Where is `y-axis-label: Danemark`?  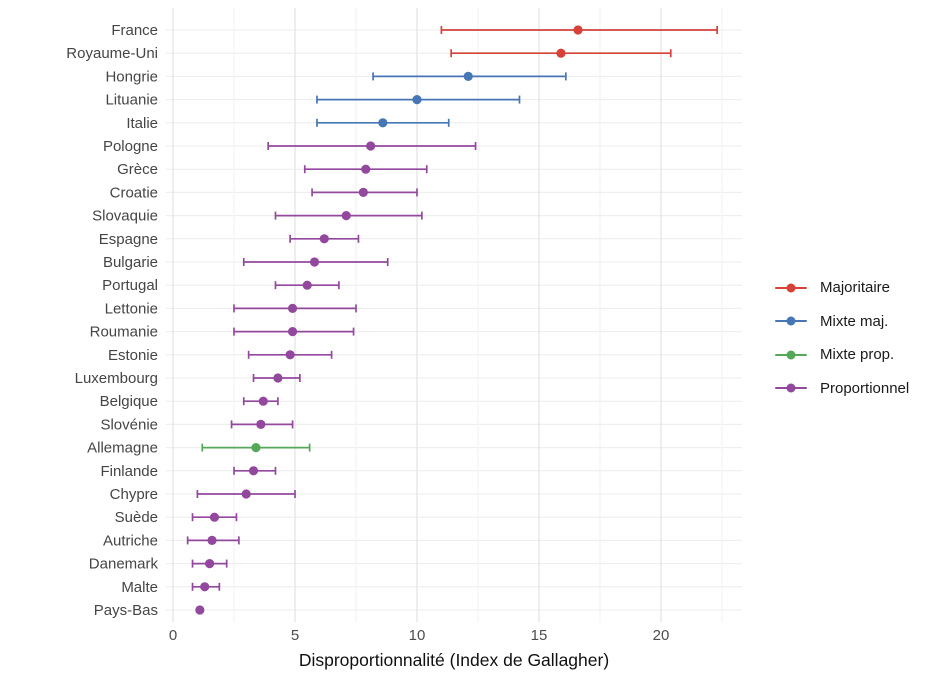
y-axis-label: Danemark is located at coordinates (124, 564).